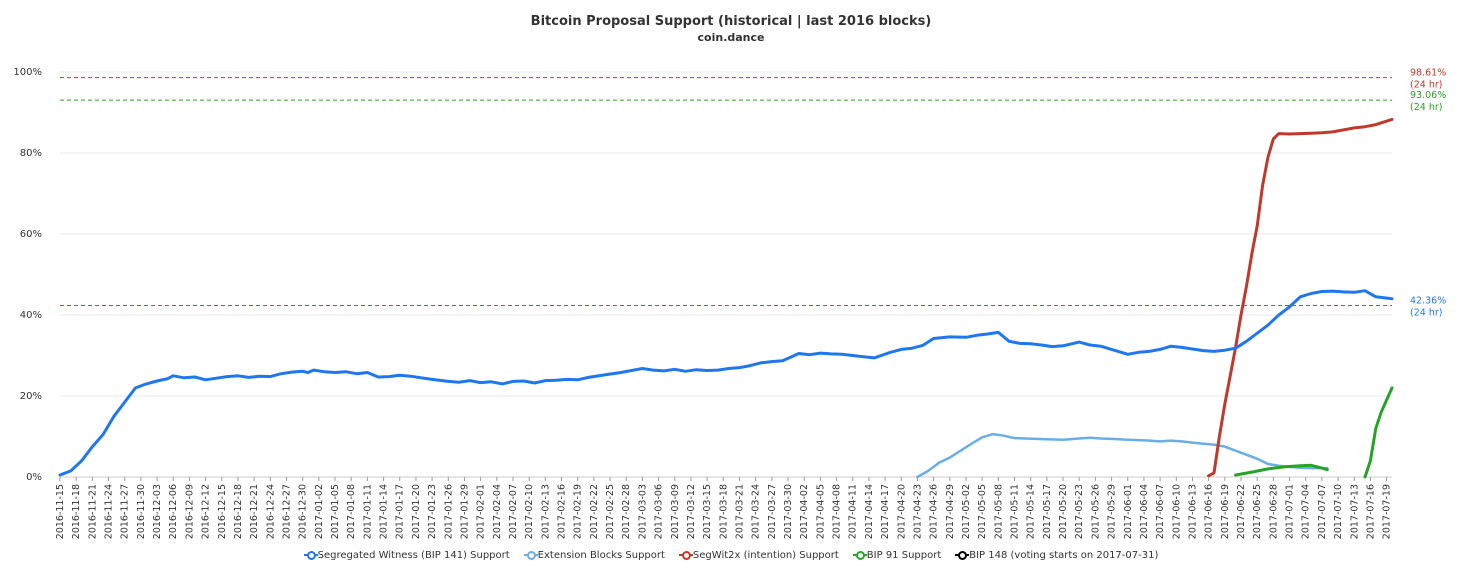  I want to click on x-tick-label: 2017-05-26, so click(1095, 511).